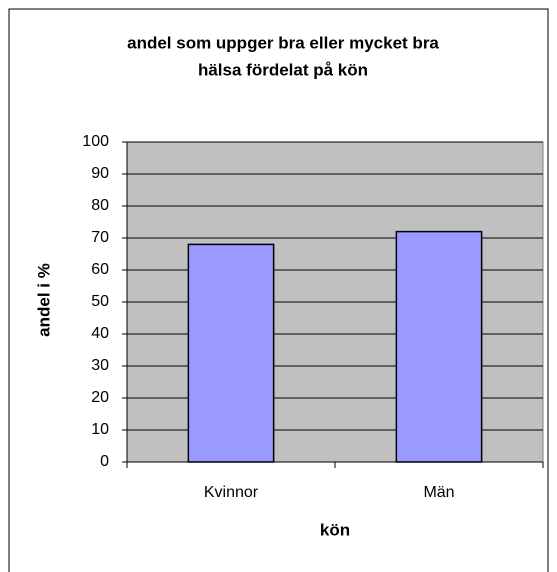 This screenshot has height=572, width=557. What do you see at coordinates (100, 397) in the screenshot?
I see `y-tick-label: 20` at bounding box center [100, 397].